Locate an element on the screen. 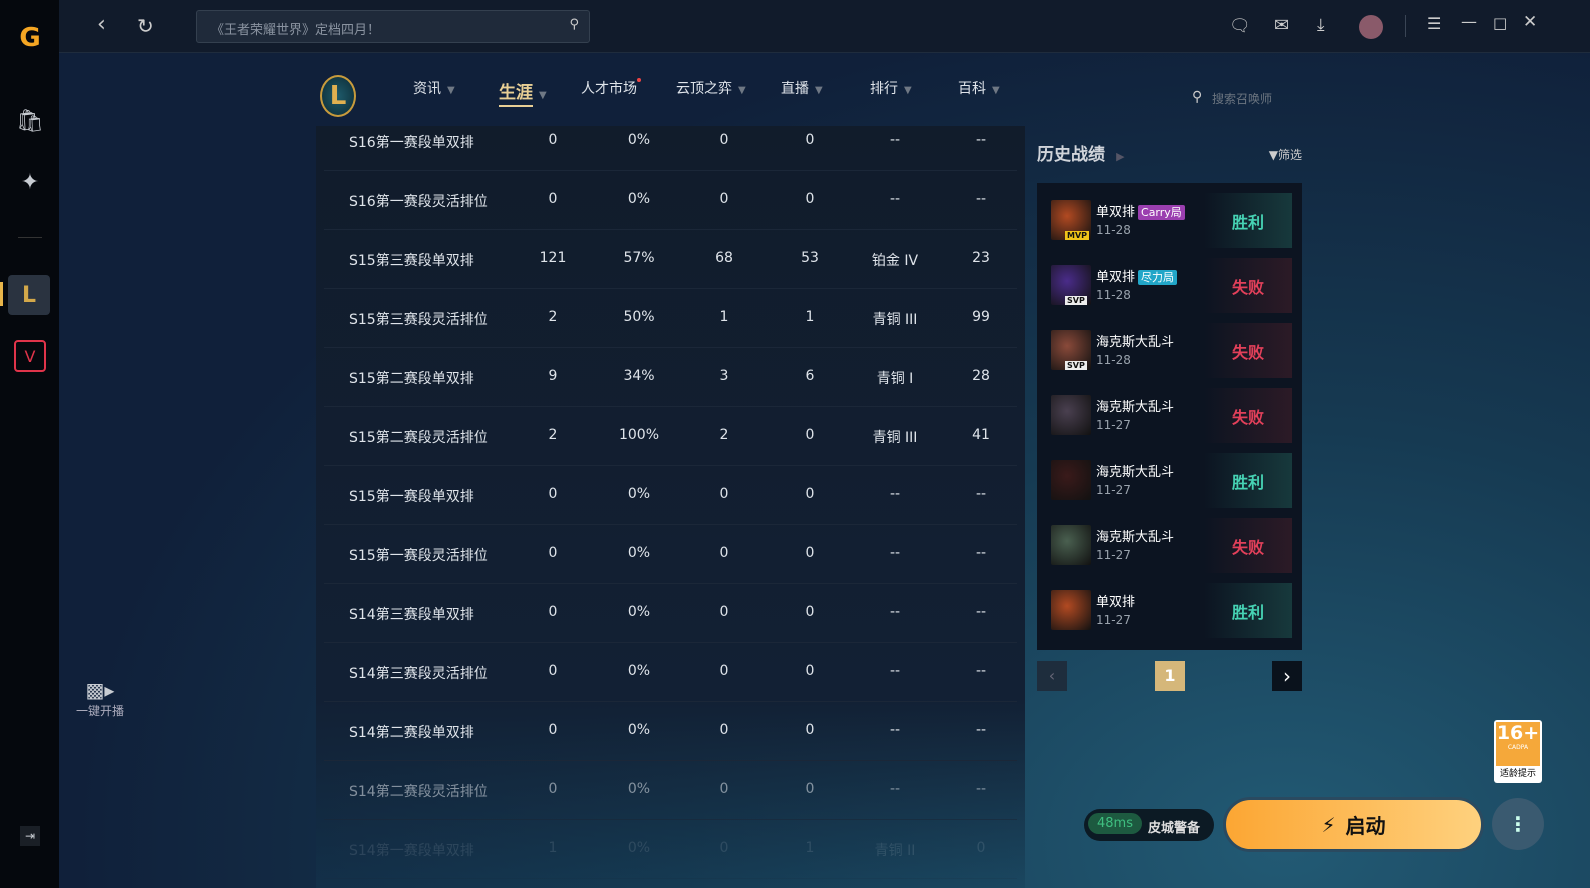  one-click-live-button: ▩▸ 一键开播 is located at coordinates (100, 698).